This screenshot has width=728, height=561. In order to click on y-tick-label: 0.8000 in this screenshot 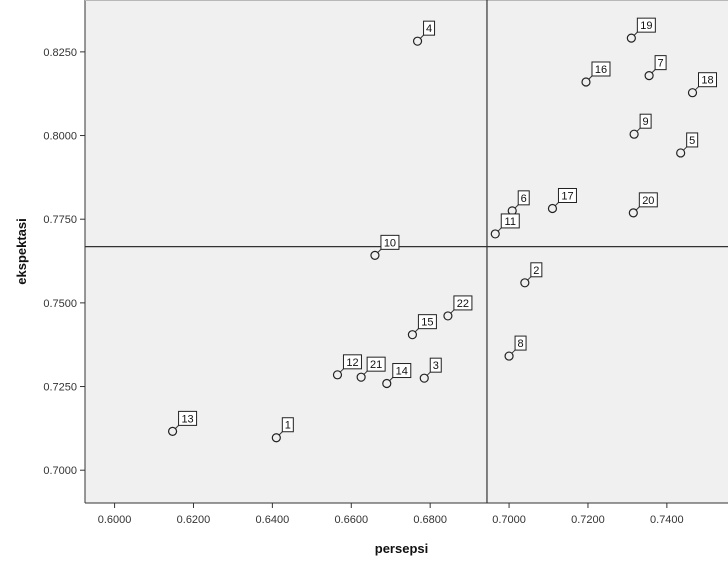, I will do `click(60, 137)`.